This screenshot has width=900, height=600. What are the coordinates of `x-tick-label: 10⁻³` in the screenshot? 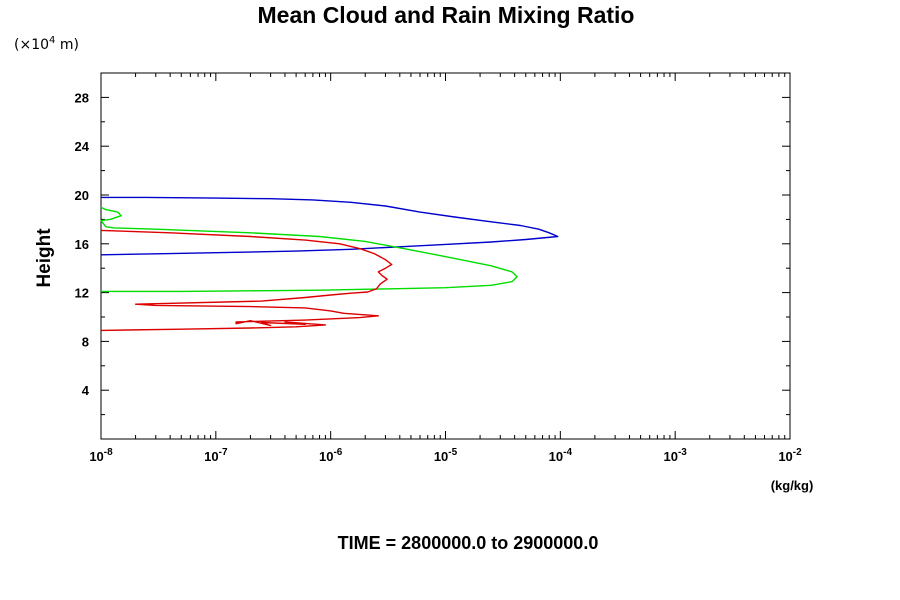 It's located at (675, 455).